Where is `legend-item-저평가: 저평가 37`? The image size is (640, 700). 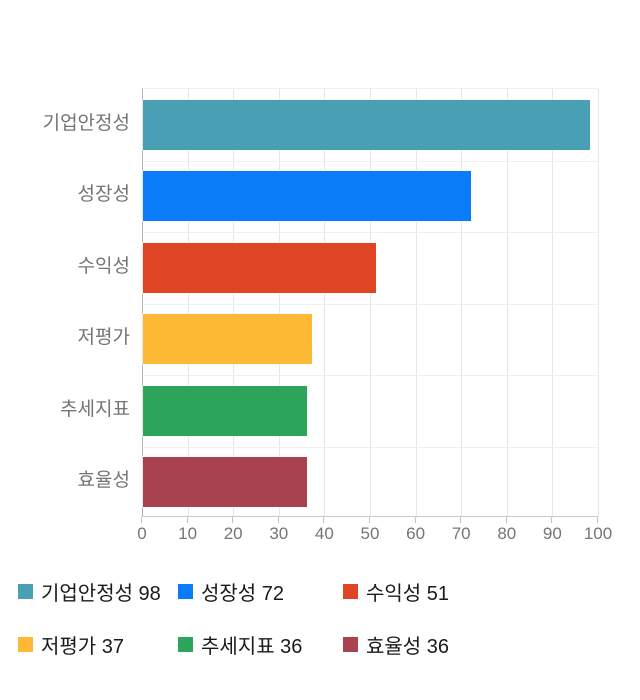
legend-item-저평가: 저평가 37 is located at coordinates (98, 646).